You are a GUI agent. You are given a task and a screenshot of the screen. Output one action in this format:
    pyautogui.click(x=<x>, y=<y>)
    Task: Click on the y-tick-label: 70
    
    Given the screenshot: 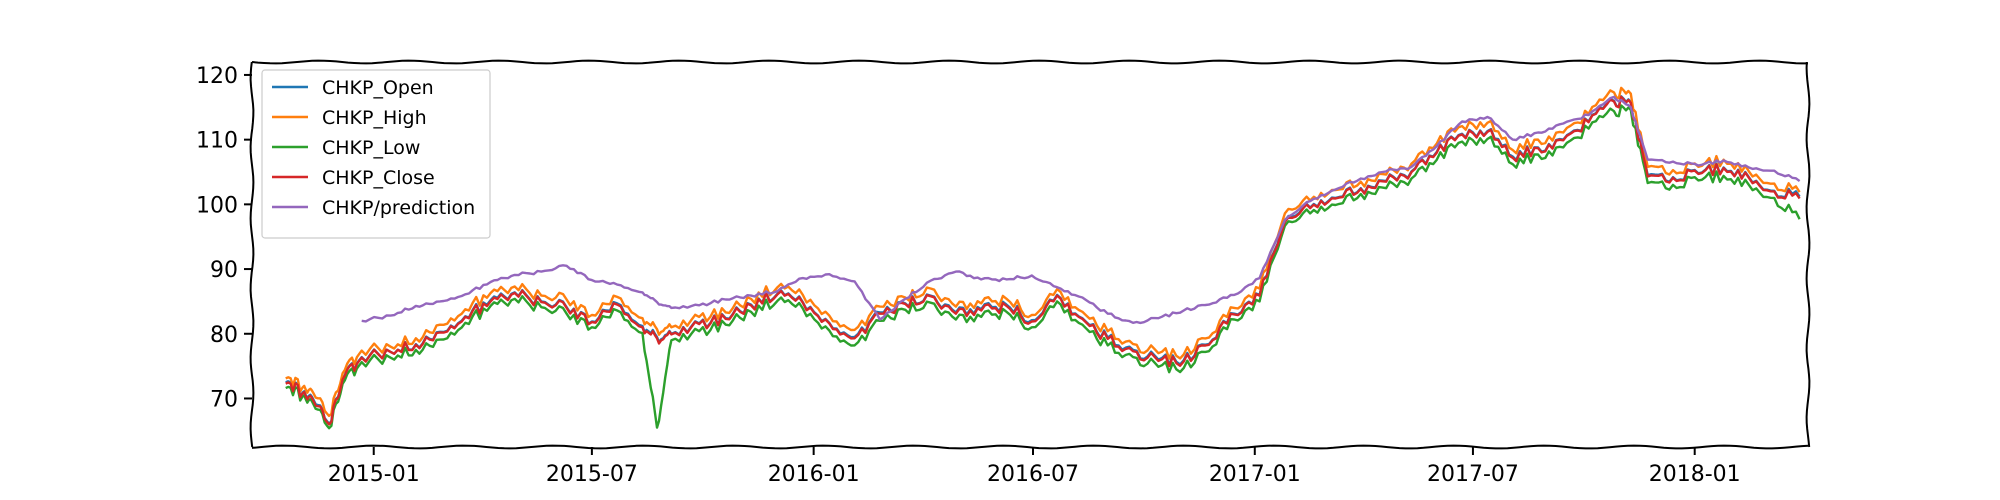 What is the action you would take?
    pyautogui.click(x=224, y=399)
    